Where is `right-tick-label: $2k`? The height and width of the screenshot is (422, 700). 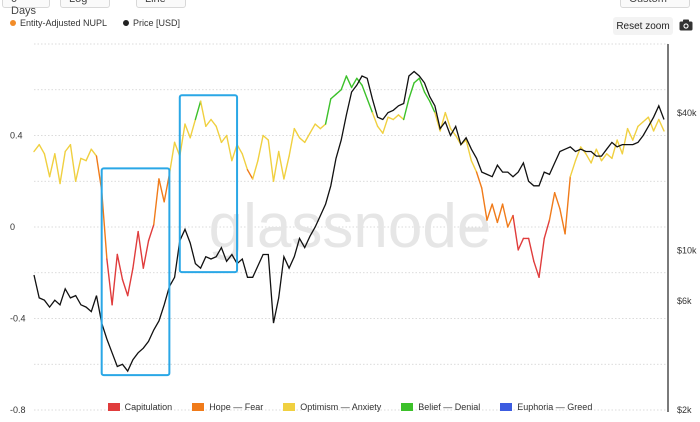
right-tick-label: $2k is located at coordinates (684, 410).